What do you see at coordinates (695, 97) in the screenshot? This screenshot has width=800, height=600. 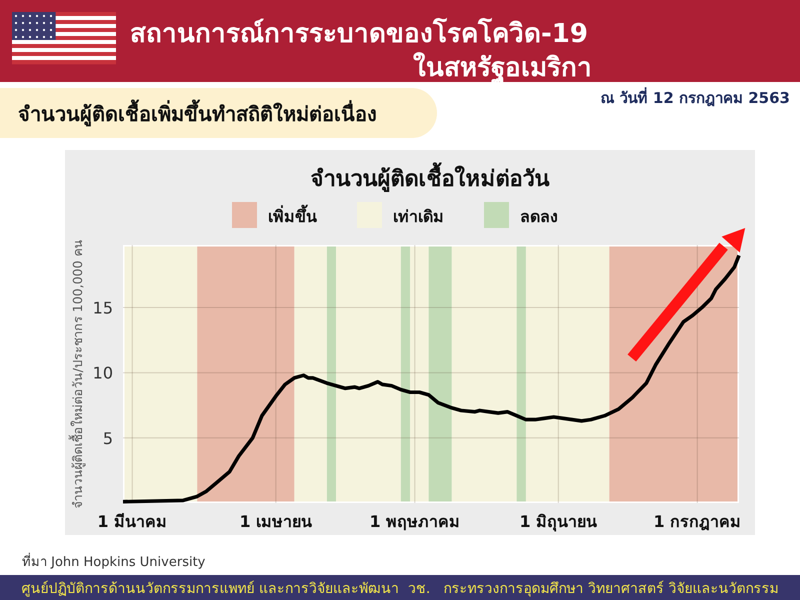 I see `text: ณ วันที่ 12 กรกฎาคม 2563` at bounding box center [695, 97].